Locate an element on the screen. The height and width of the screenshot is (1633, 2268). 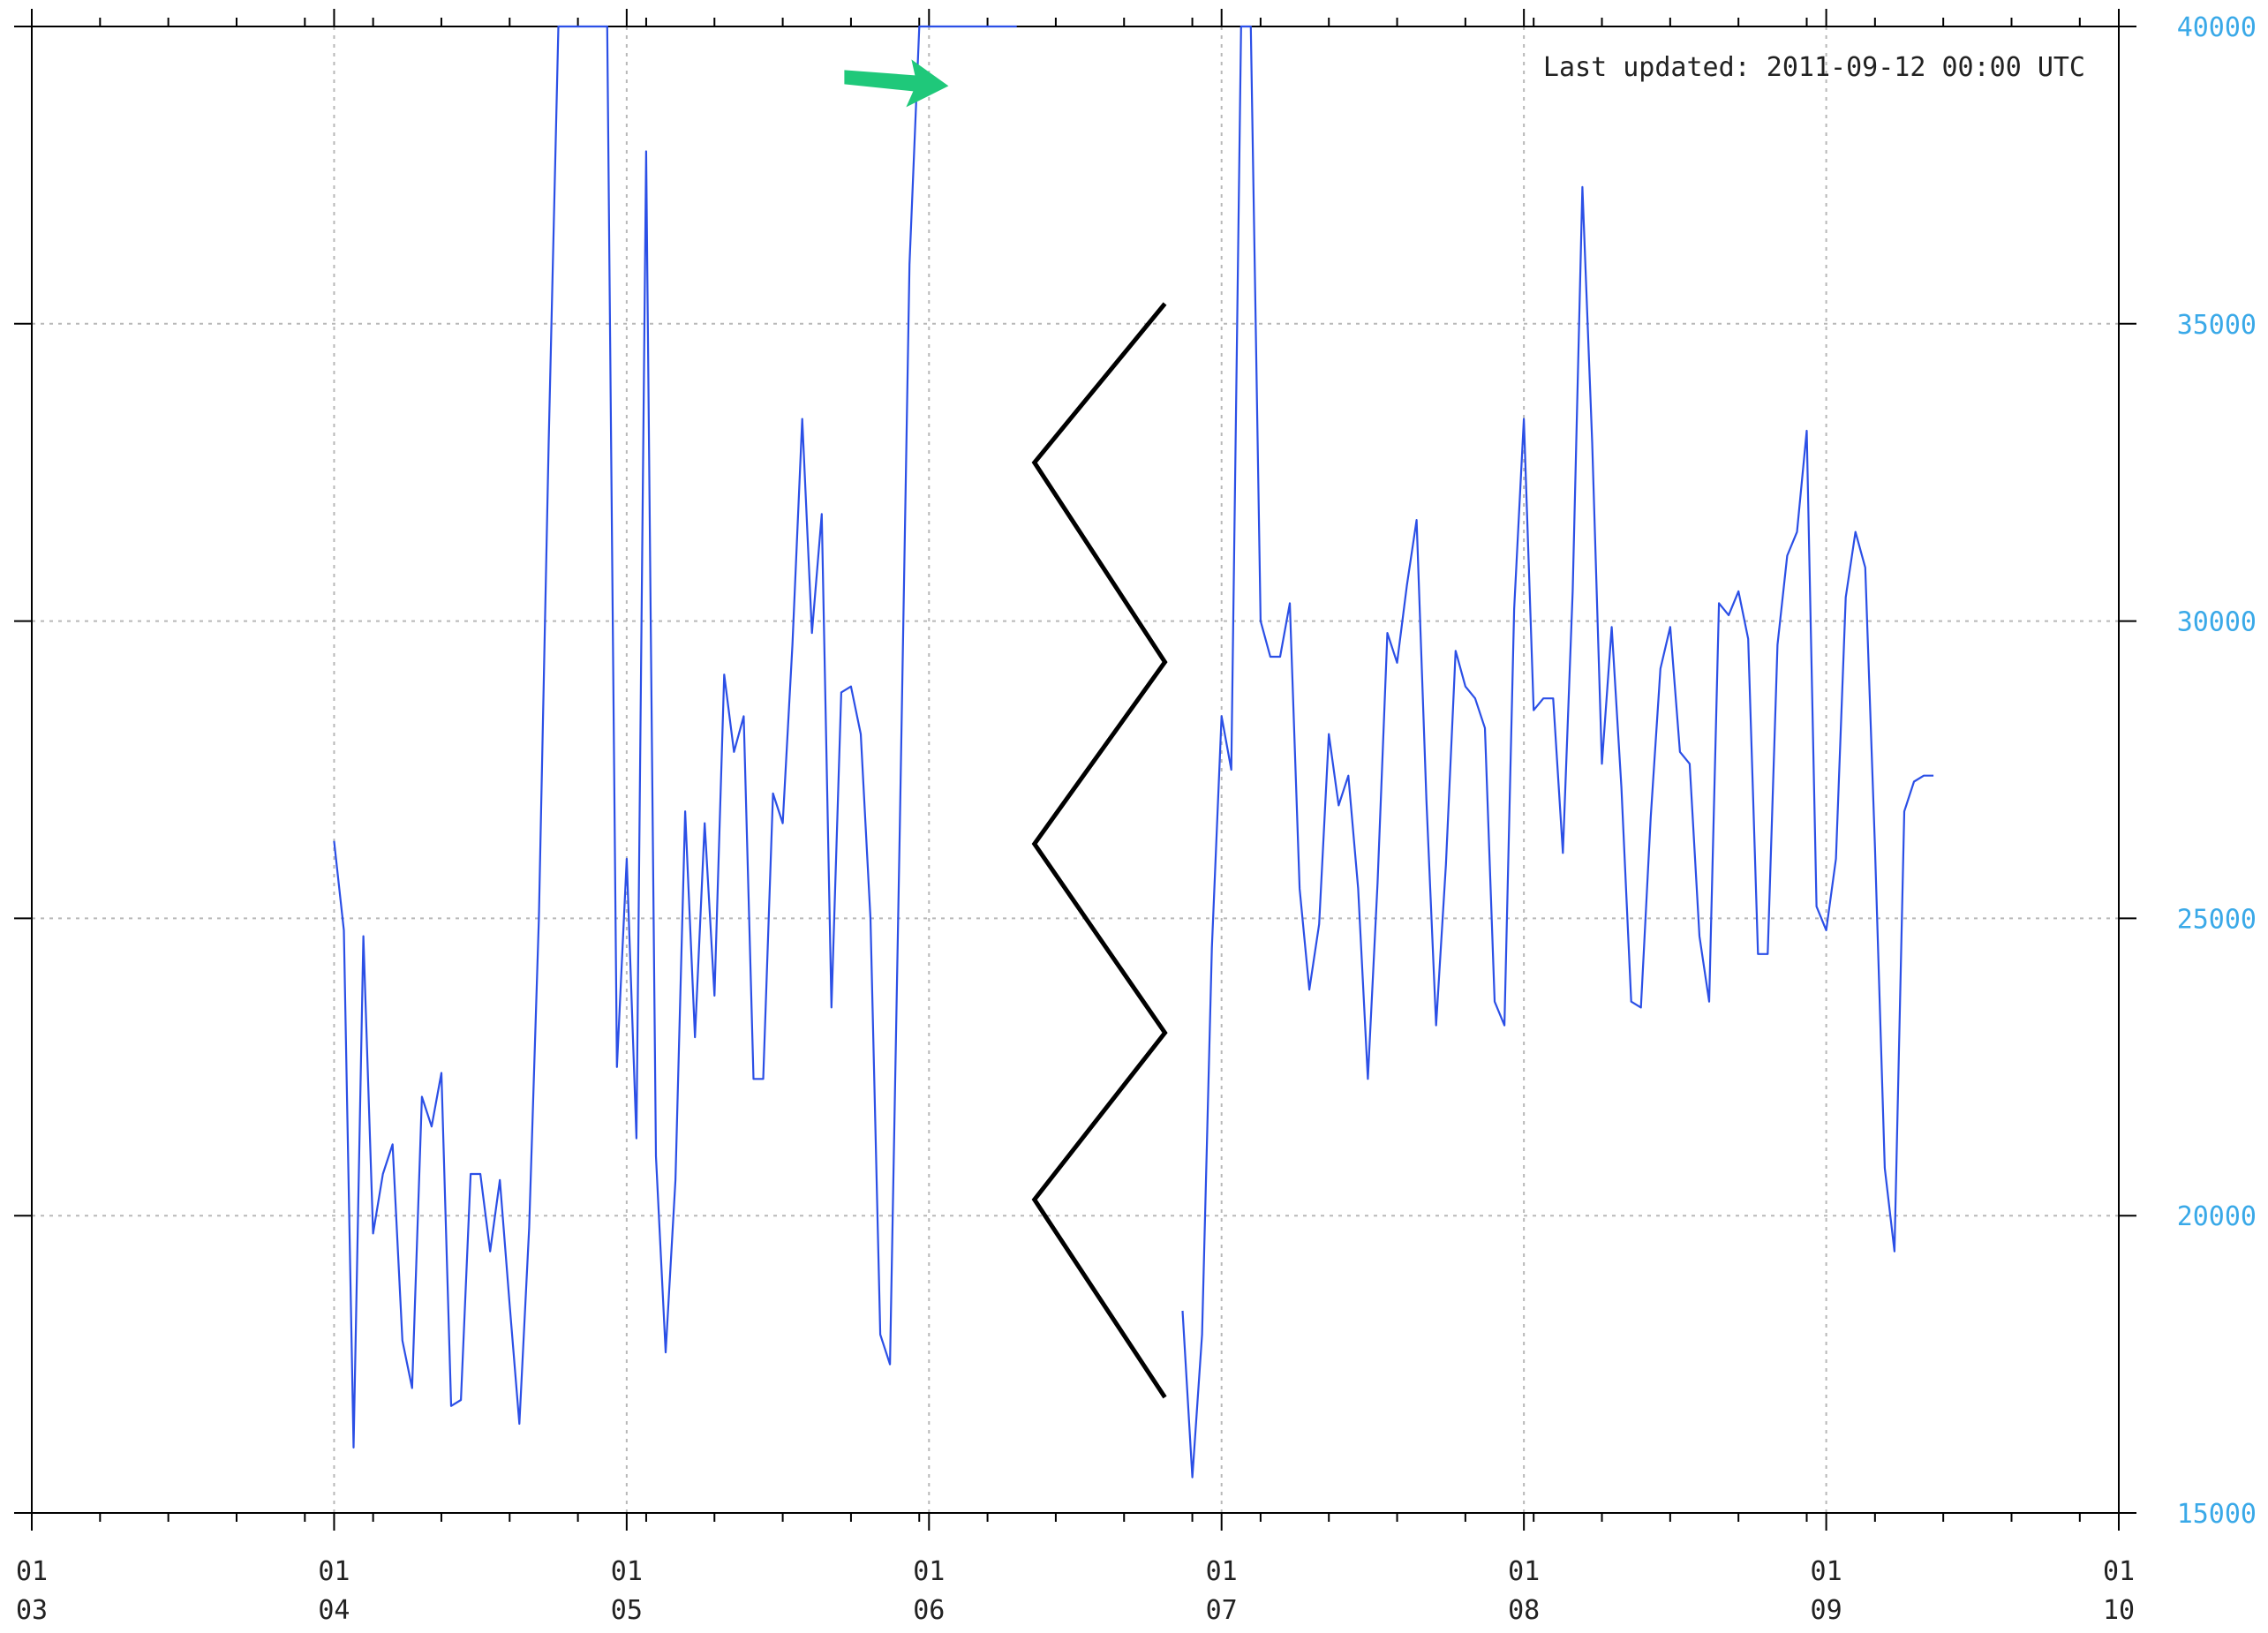
y-tick-label: 30000 is located at coordinates (2217, 622).